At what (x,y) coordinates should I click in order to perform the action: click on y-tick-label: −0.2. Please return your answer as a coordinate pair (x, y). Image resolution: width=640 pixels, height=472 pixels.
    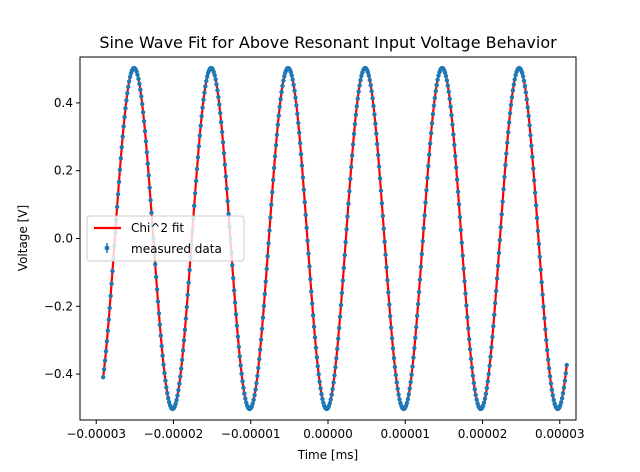
    Looking at the image, I should click on (58, 306).